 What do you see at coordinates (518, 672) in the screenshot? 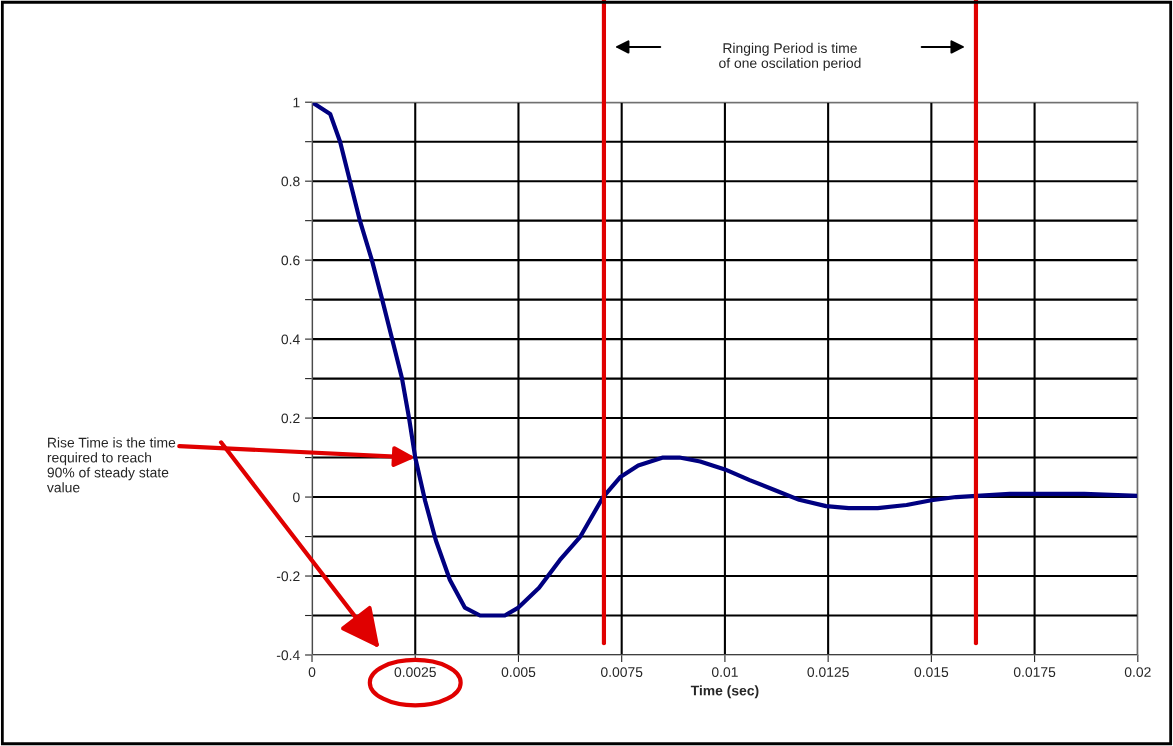
I see `x-tick-label: 0.005` at bounding box center [518, 672].